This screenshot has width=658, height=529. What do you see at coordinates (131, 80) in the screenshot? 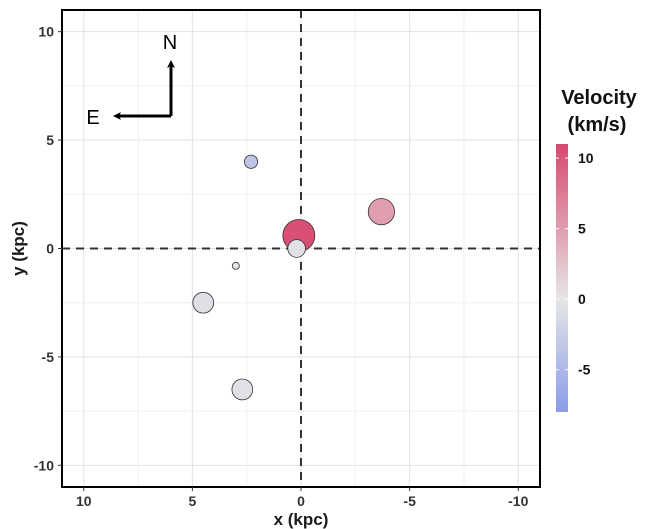
I see `compass: N E` at bounding box center [131, 80].